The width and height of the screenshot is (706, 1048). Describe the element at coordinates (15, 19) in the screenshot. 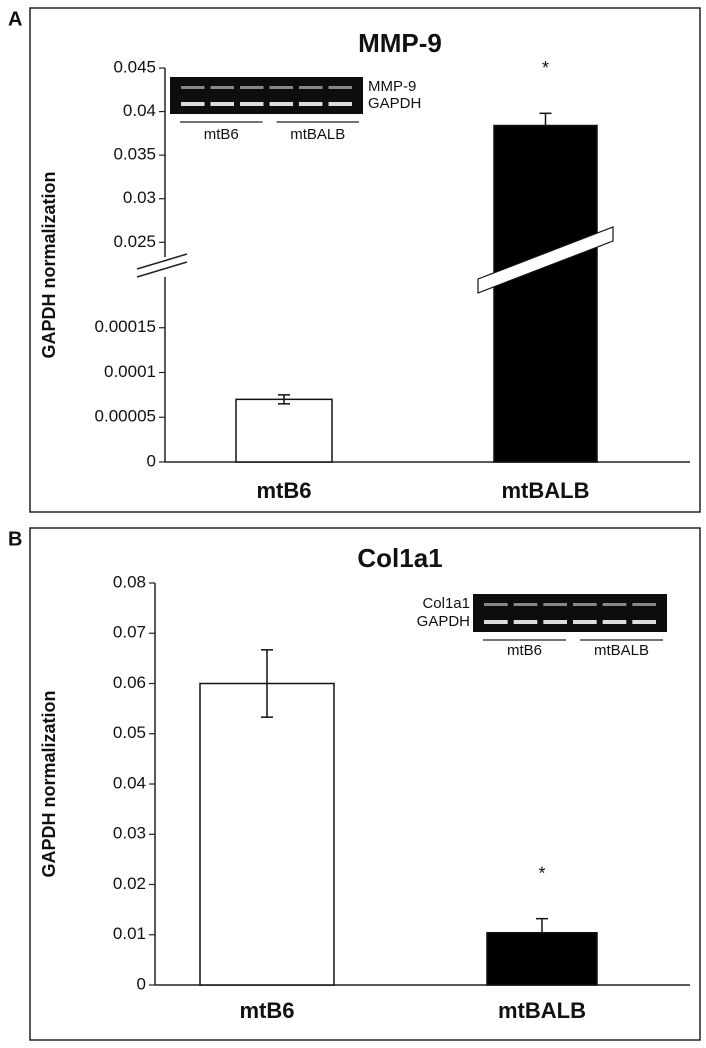

I see `panel-label: A` at that location.